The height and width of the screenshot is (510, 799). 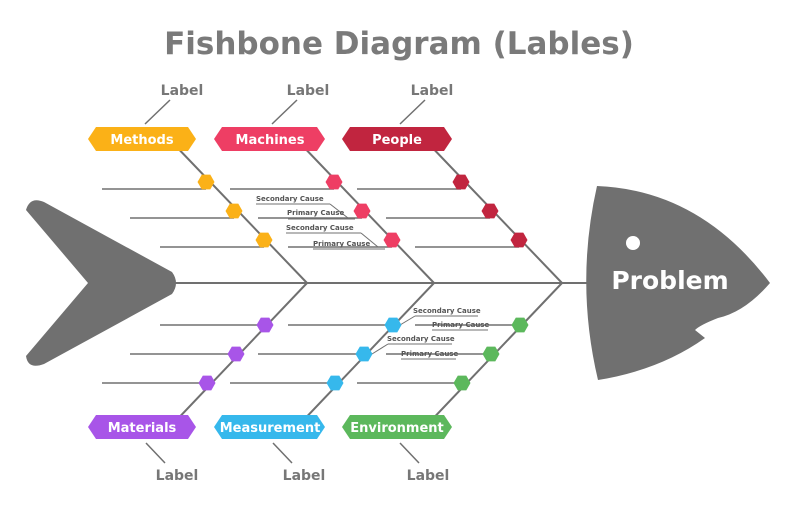 What do you see at coordinates (460, 325) in the screenshot?
I see `environment-primary-cause-1: Primary Cause` at bounding box center [460, 325].